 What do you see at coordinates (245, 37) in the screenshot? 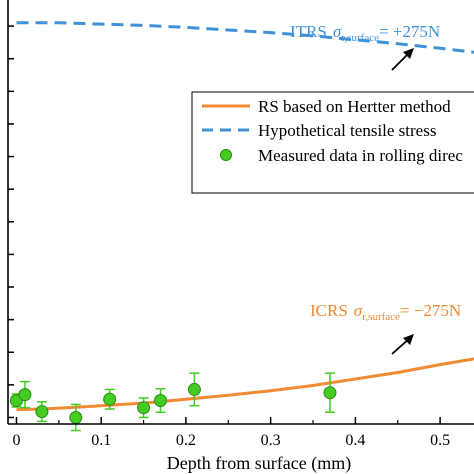
I see `tensile-stress-line` at bounding box center [245, 37].